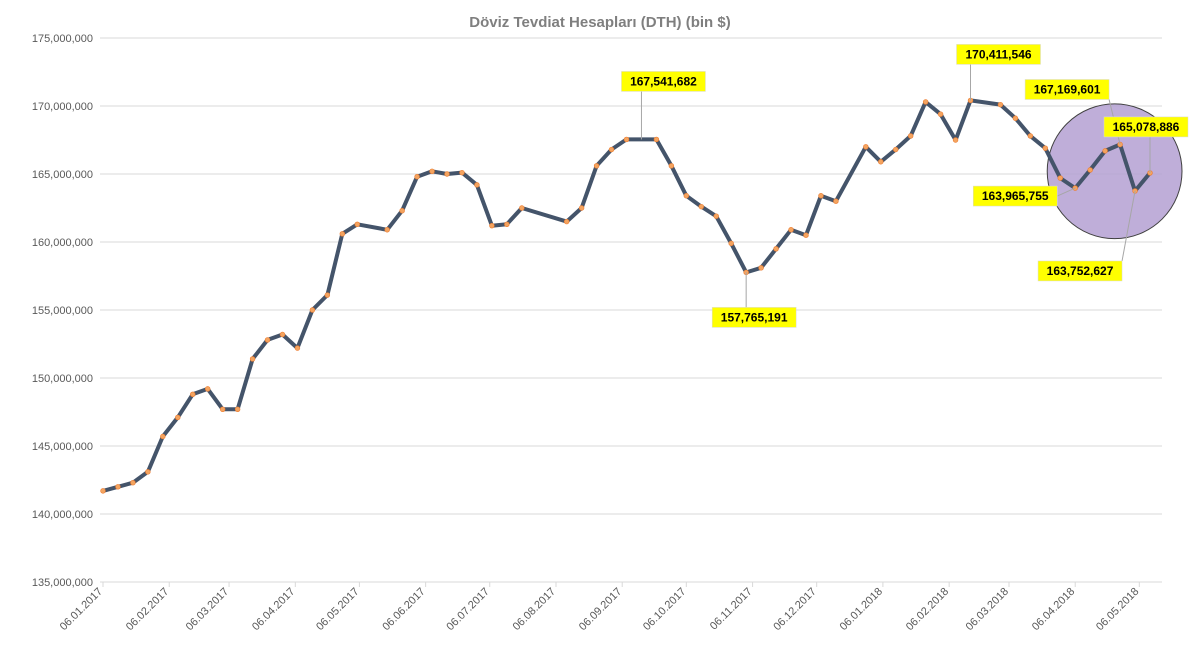 This screenshot has width=1200, height=656. I want to click on chart-title: Döviz Tevdiat Hesapları (DTH) (bin $), so click(599, 22).